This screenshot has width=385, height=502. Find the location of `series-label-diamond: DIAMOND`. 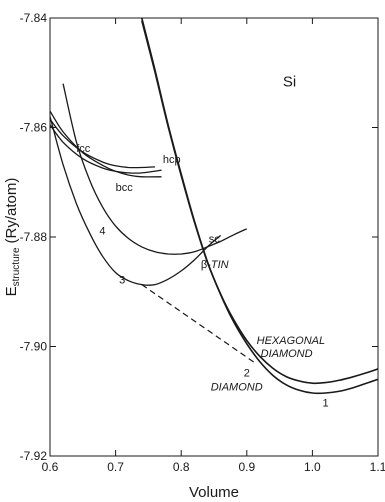

series-label-diamond: DIAMOND is located at coordinates (237, 387).